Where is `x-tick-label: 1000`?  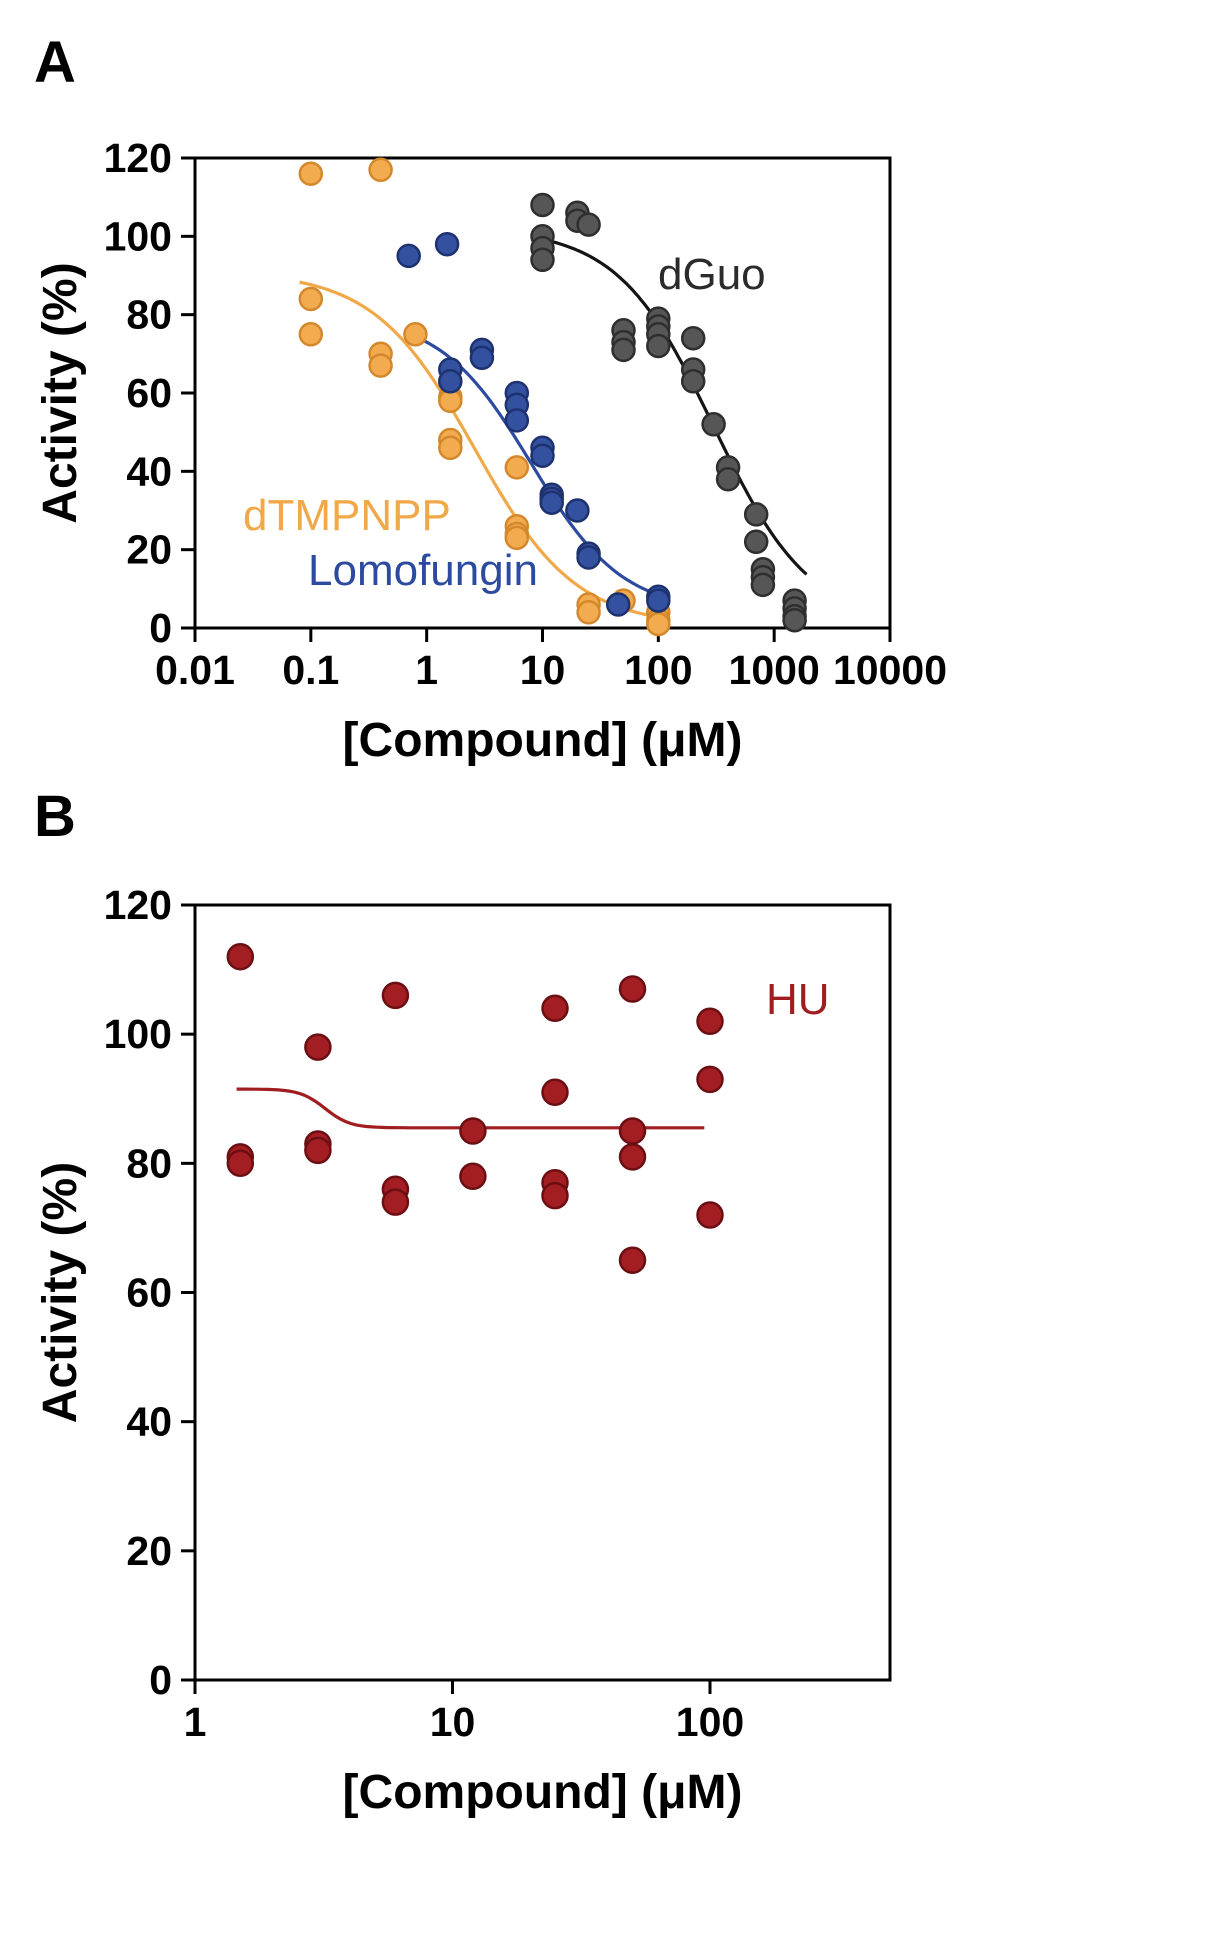
x-tick-label: 1000 is located at coordinates (774, 670).